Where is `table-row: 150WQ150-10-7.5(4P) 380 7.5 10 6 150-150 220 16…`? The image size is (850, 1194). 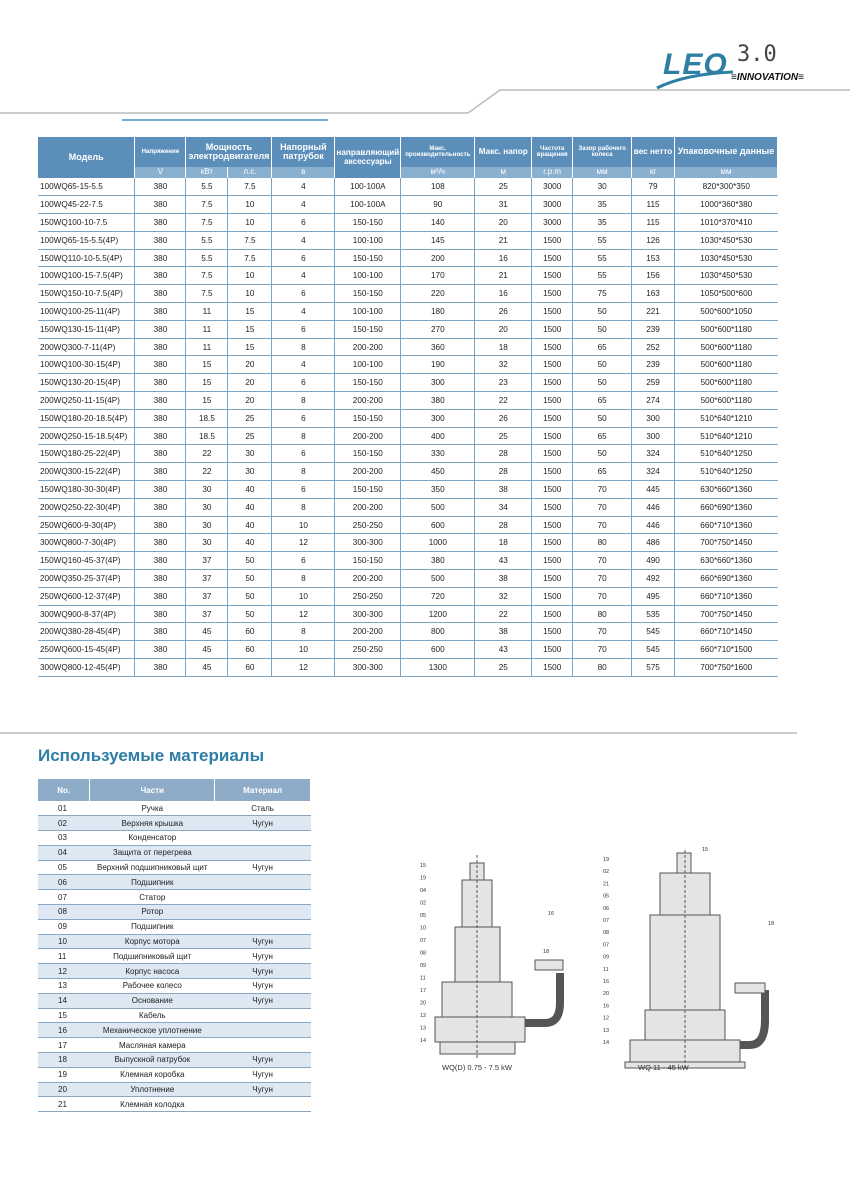 table-row: 150WQ150-10-7.5(4P) 380 7.5 10 6 150-150 220 16… is located at coordinates (408, 294).